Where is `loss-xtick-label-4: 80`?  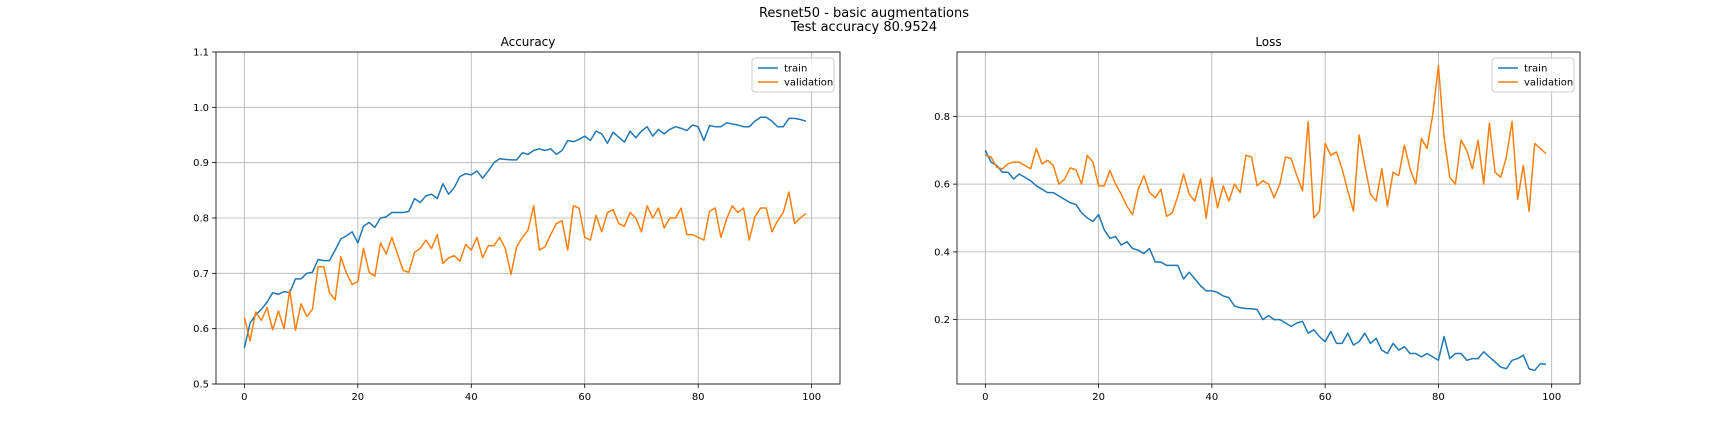
loss-xtick-label-4: 80 is located at coordinates (1438, 397).